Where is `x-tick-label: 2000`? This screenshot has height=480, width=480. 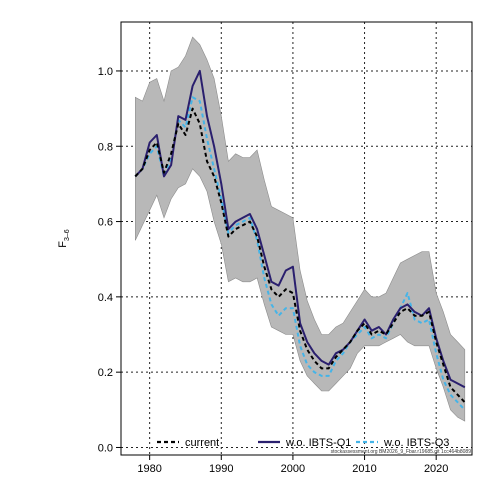
x-tick-label: 2000 is located at coordinates (293, 469).